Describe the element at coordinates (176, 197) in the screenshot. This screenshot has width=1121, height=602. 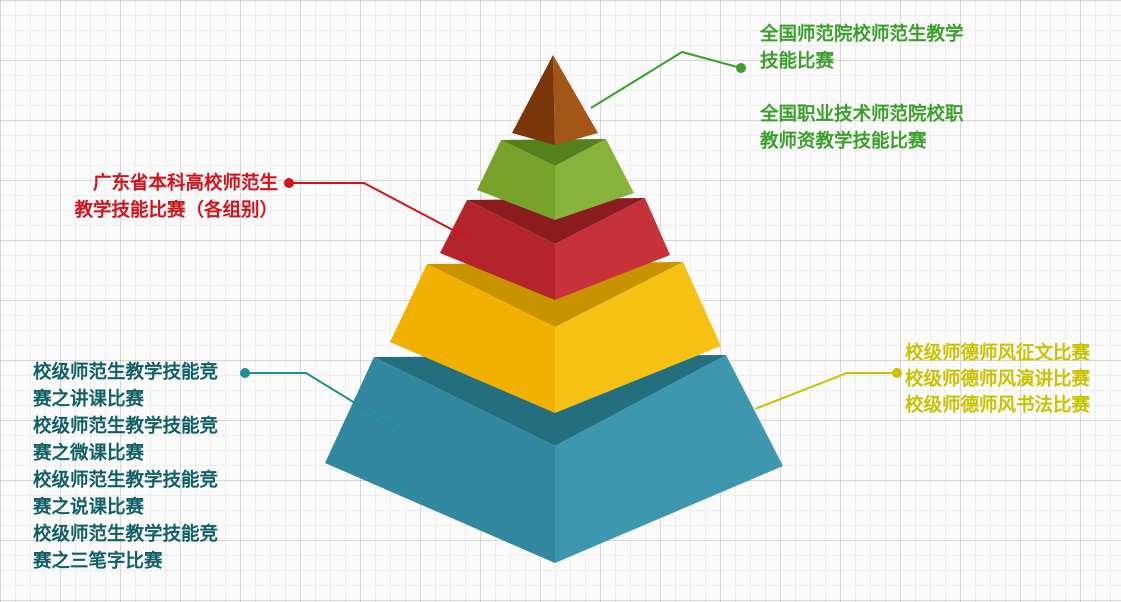
I see `label-provincial: 广东省本科高校师范生 教学技能比赛（各组别）` at that location.